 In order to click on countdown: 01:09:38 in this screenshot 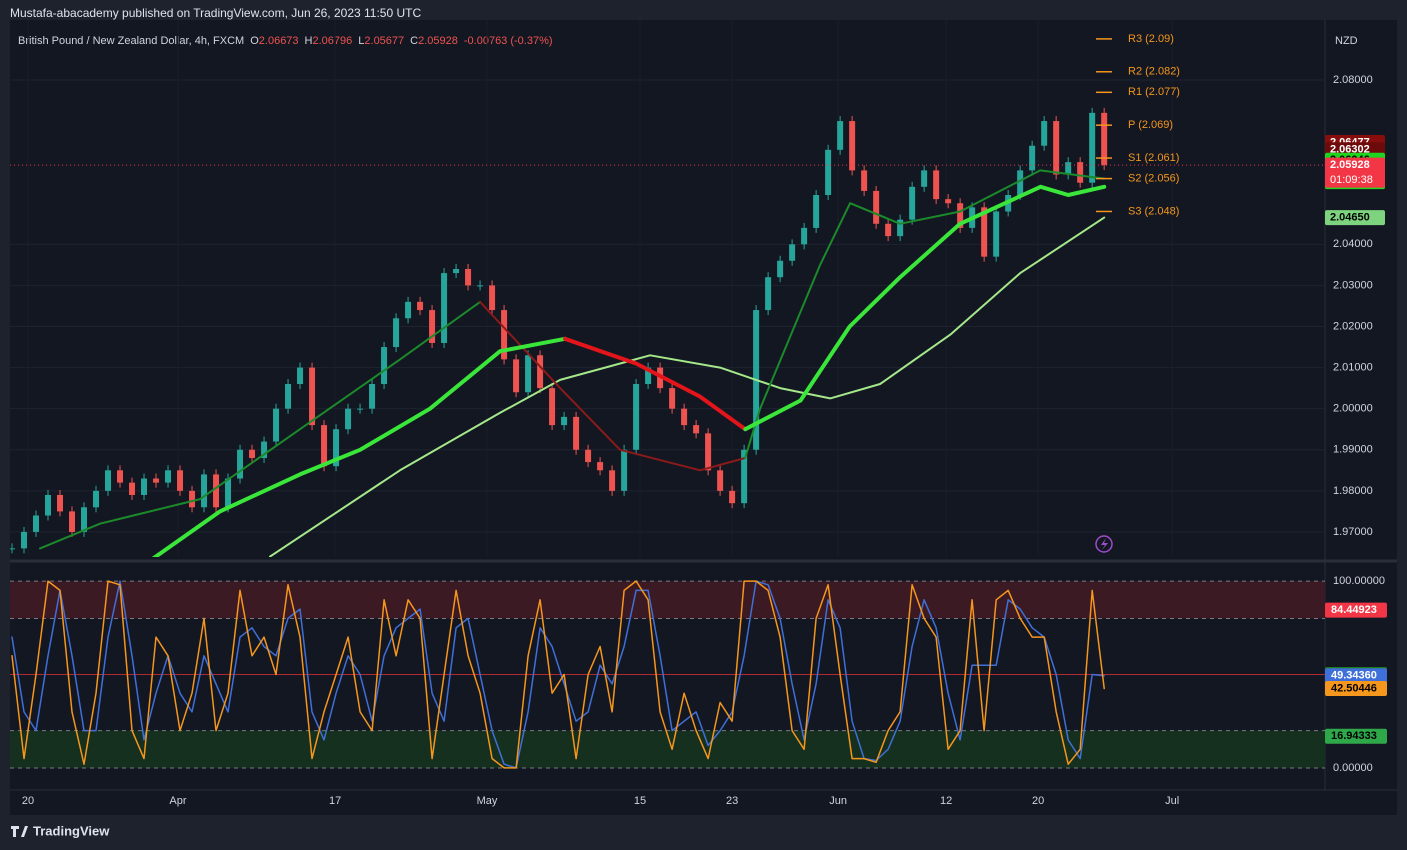, I will do `click(1351, 180)`.